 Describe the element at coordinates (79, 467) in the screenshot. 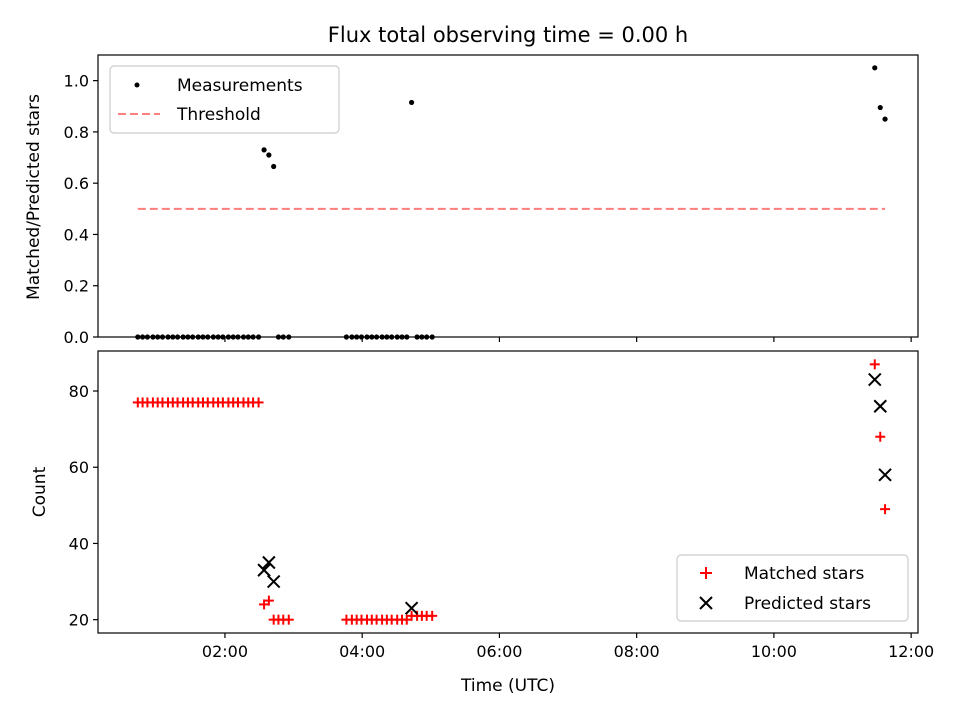

I see `bottom-y-tick-label: 60` at that location.